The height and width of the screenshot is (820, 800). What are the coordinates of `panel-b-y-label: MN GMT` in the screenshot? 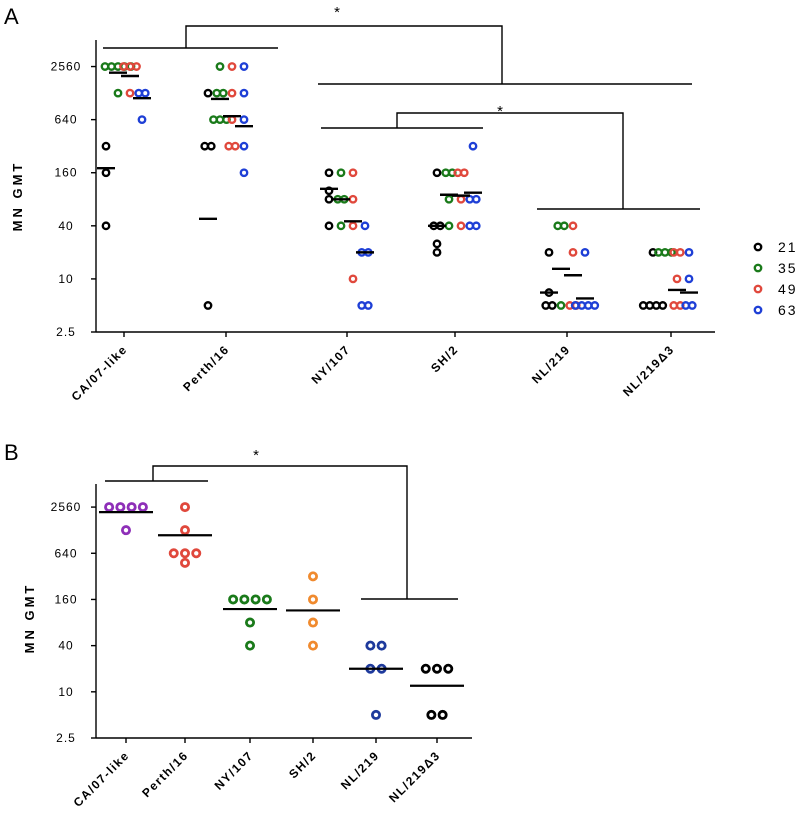 It's located at (29, 618).